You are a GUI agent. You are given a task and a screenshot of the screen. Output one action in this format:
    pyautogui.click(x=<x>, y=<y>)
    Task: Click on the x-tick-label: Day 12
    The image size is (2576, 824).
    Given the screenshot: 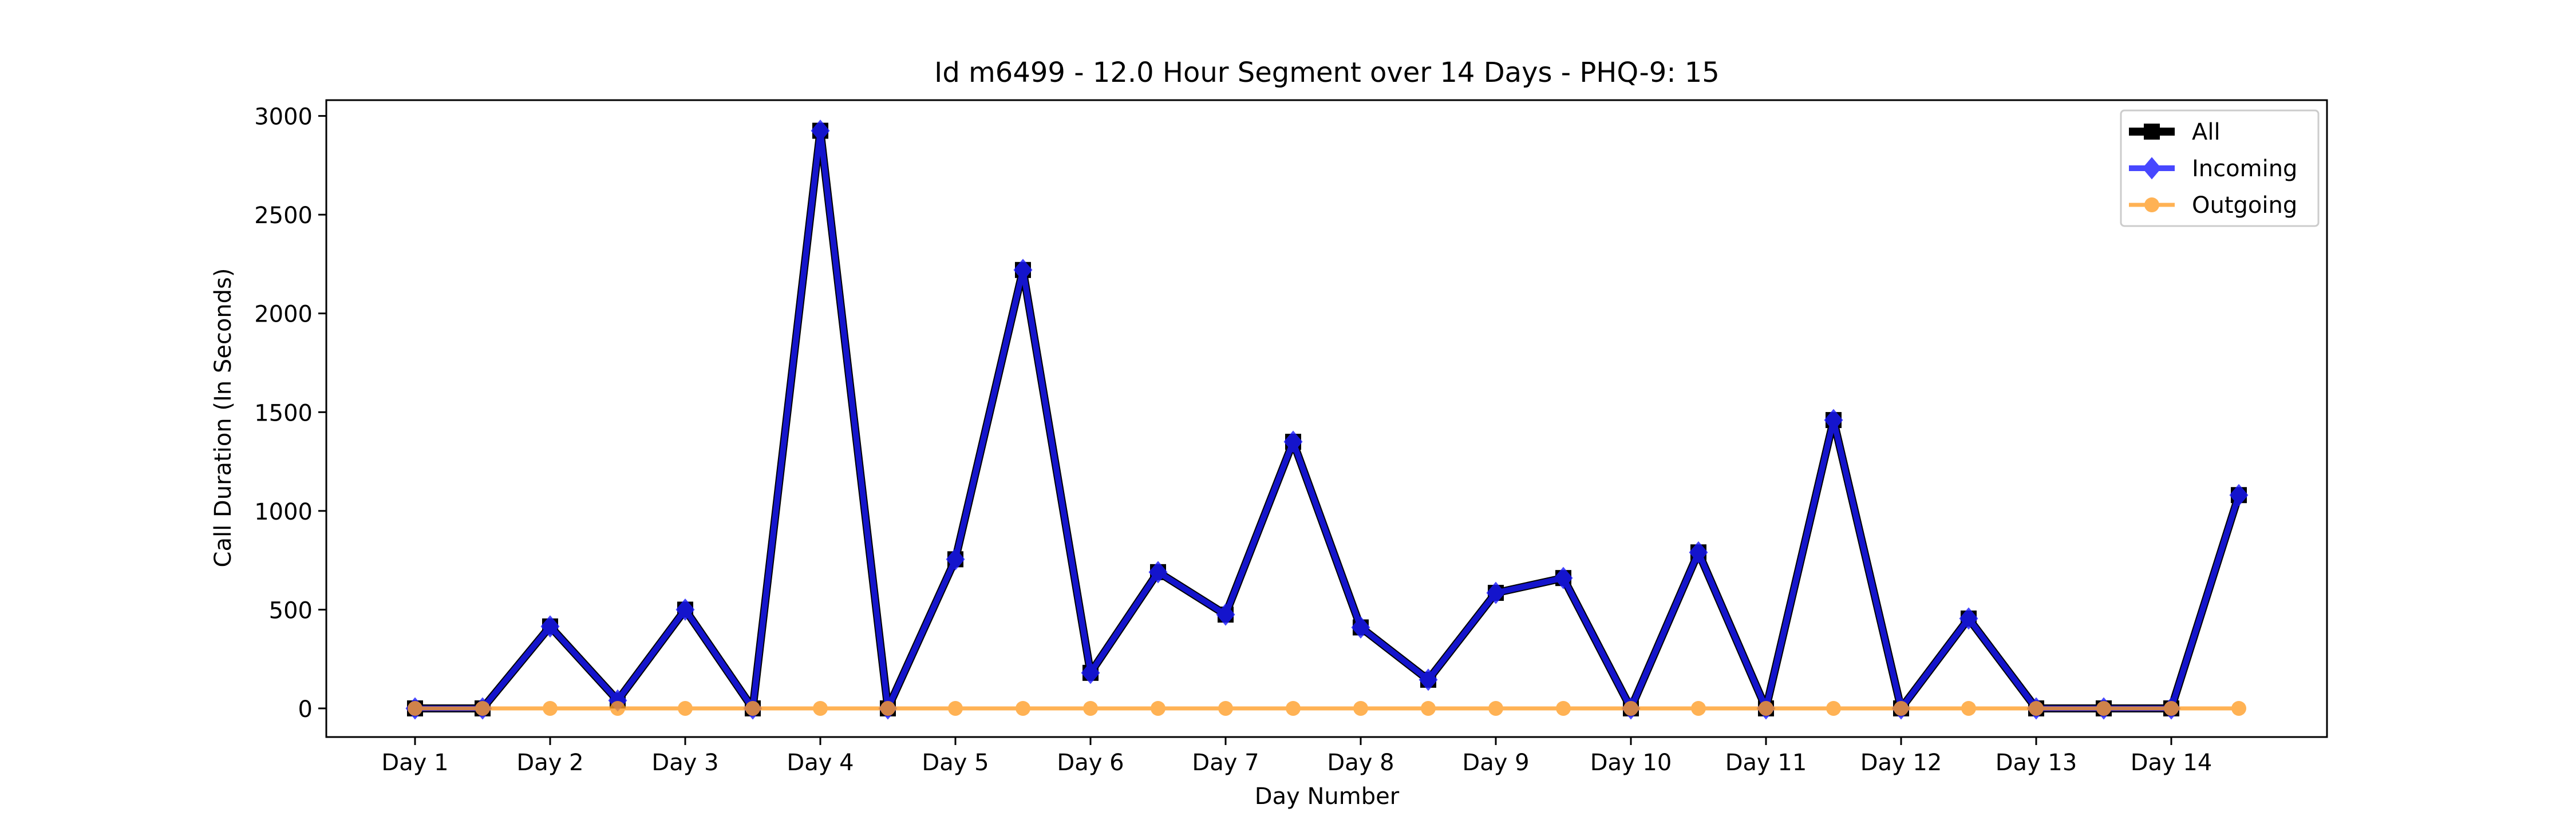 What is the action you would take?
    pyautogui.click(x=1901, y=763)
    